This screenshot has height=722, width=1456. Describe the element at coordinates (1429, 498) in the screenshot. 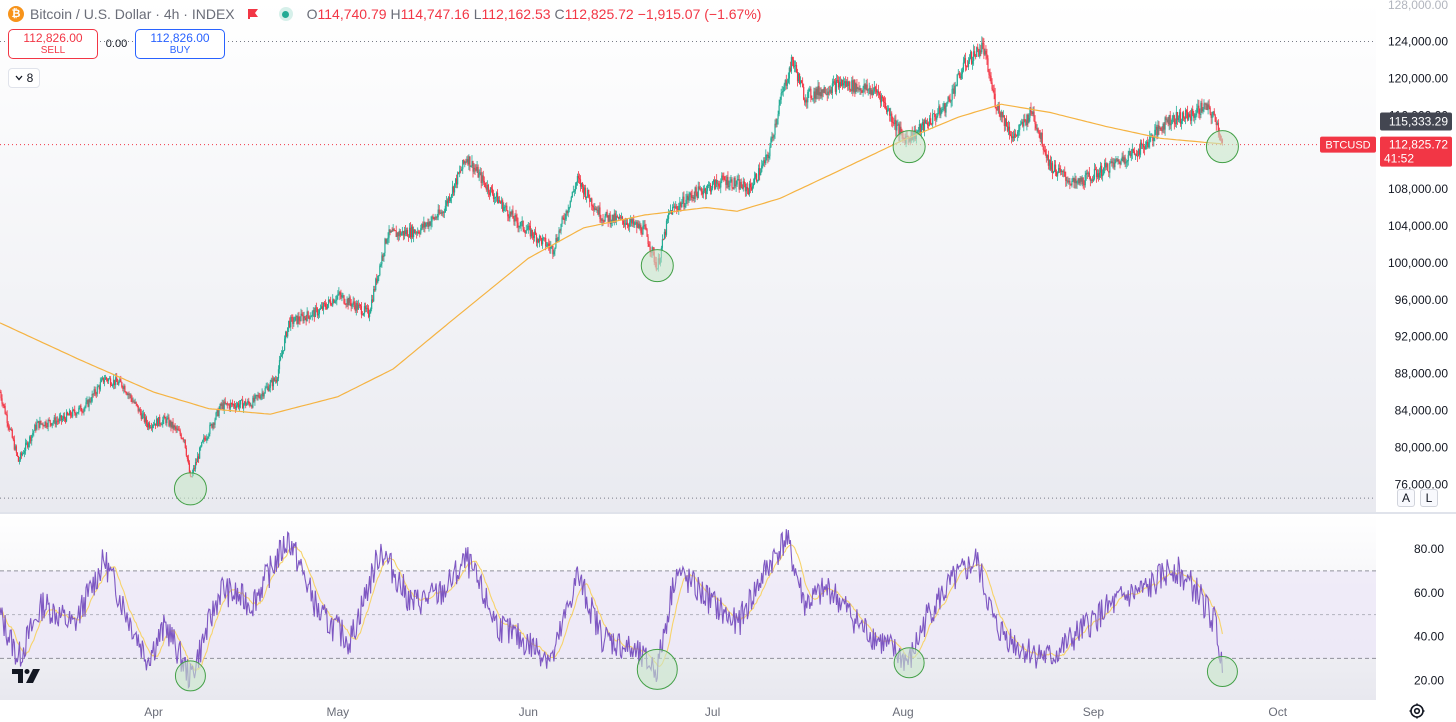

I see `log-scale-button: L` at that location.